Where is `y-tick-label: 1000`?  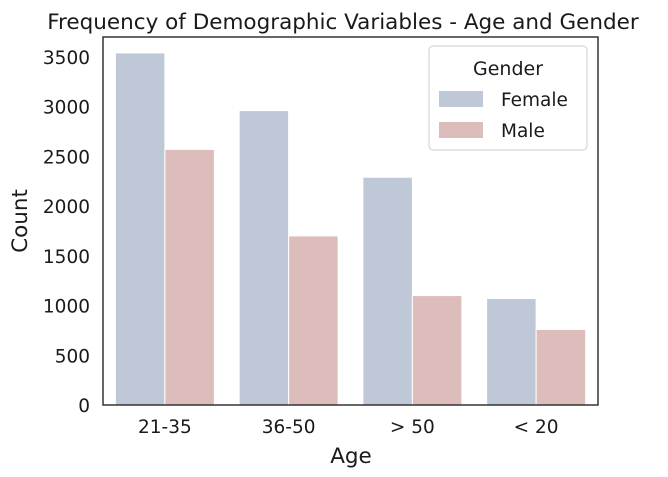
y-tick-label: 1000 is located at coordinates (66, 307).